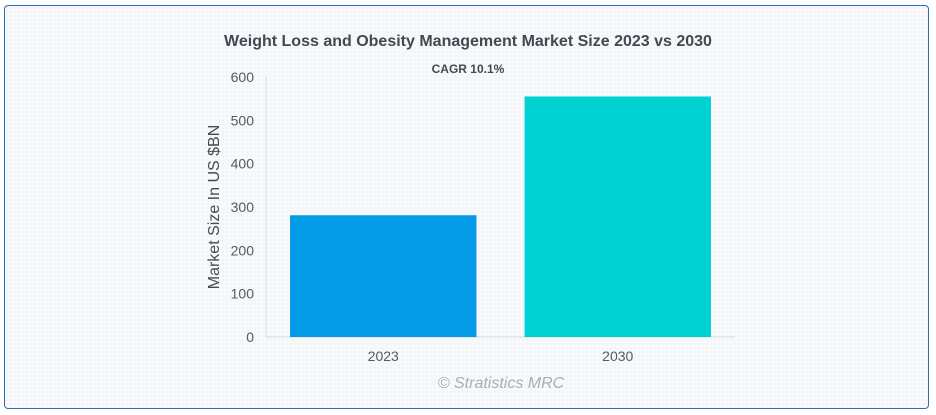 The width and height of the screenshot is (936, 415). What do you see at coordinates (243, 164) in the screenshot?
I see `y-tick-label: 400` at bounding box center [243, 164].